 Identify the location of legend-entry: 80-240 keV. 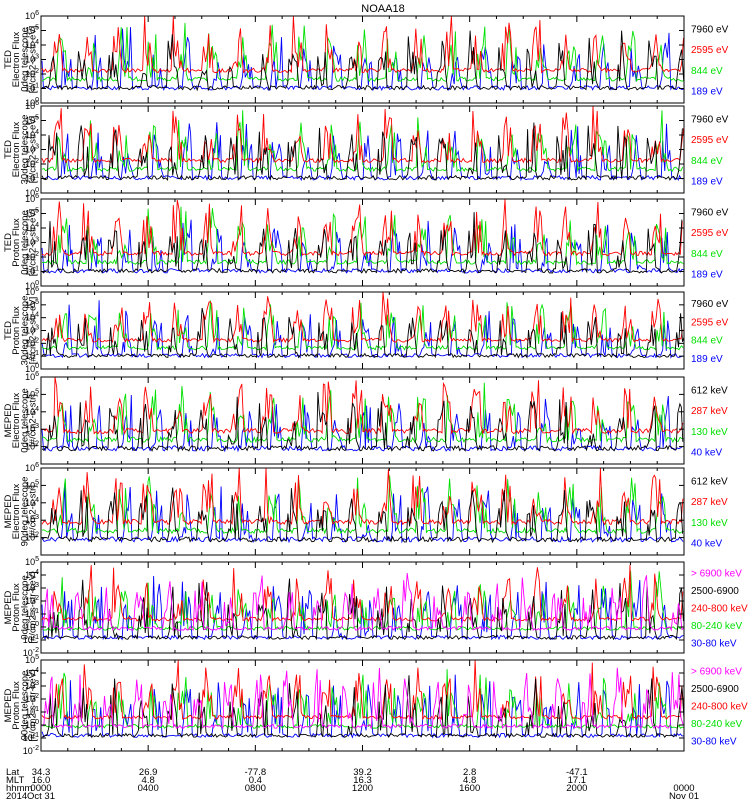
(716, 724).